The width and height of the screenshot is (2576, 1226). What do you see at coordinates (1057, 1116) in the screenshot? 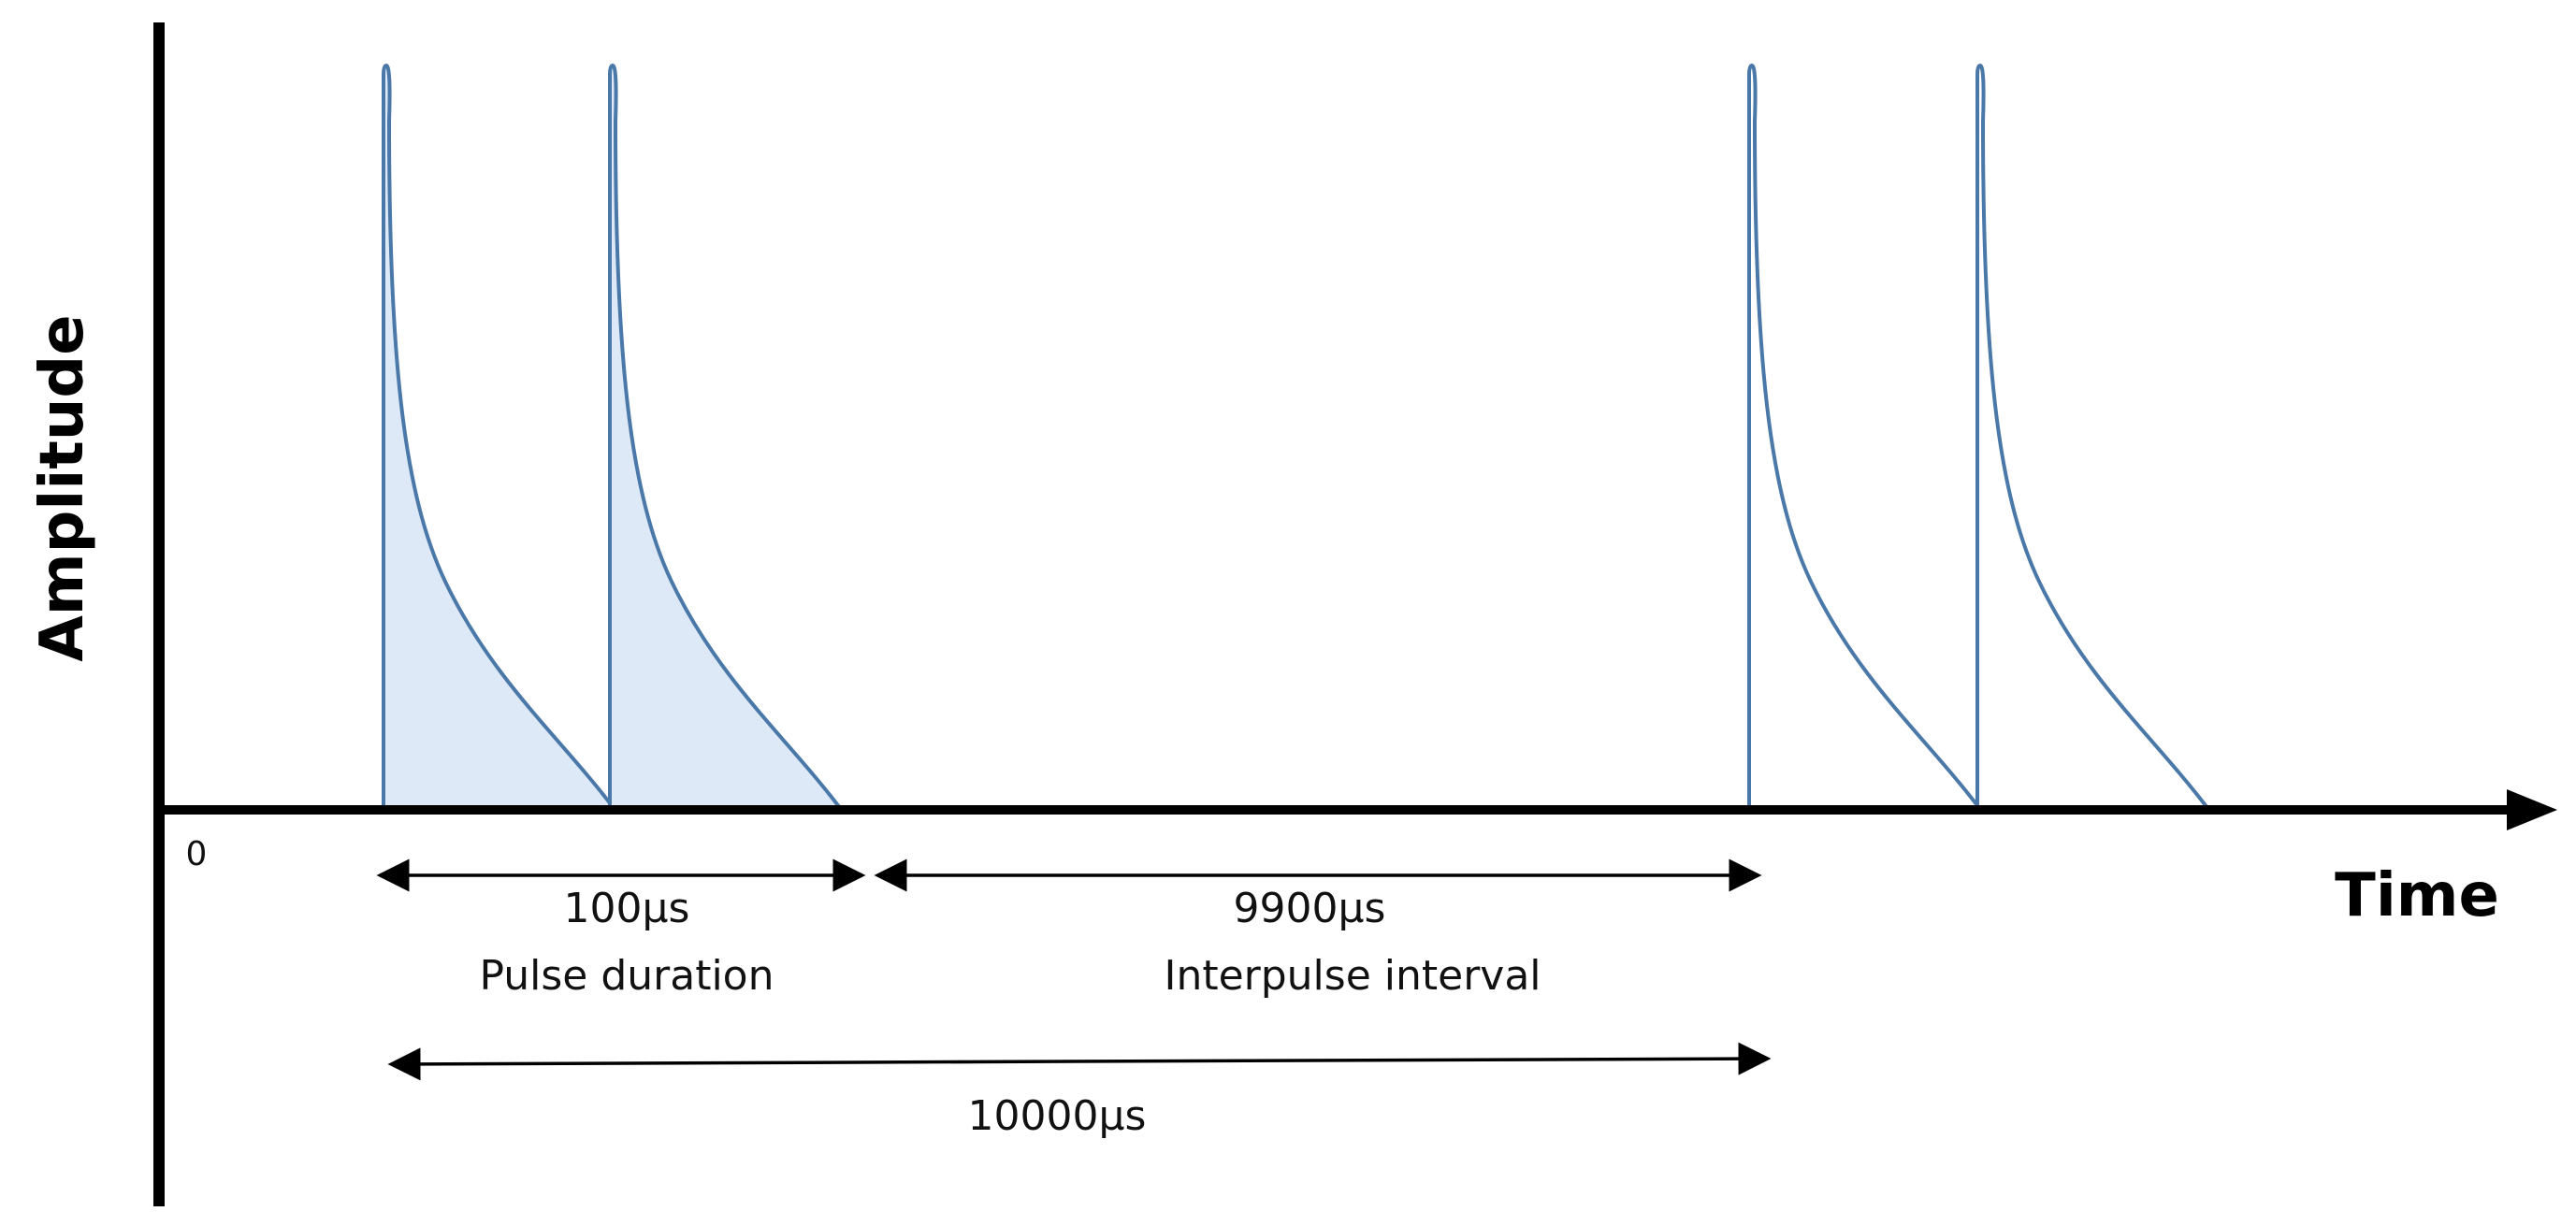
I see `period-value: 10000µs` at bounding box center [1057, 1116].